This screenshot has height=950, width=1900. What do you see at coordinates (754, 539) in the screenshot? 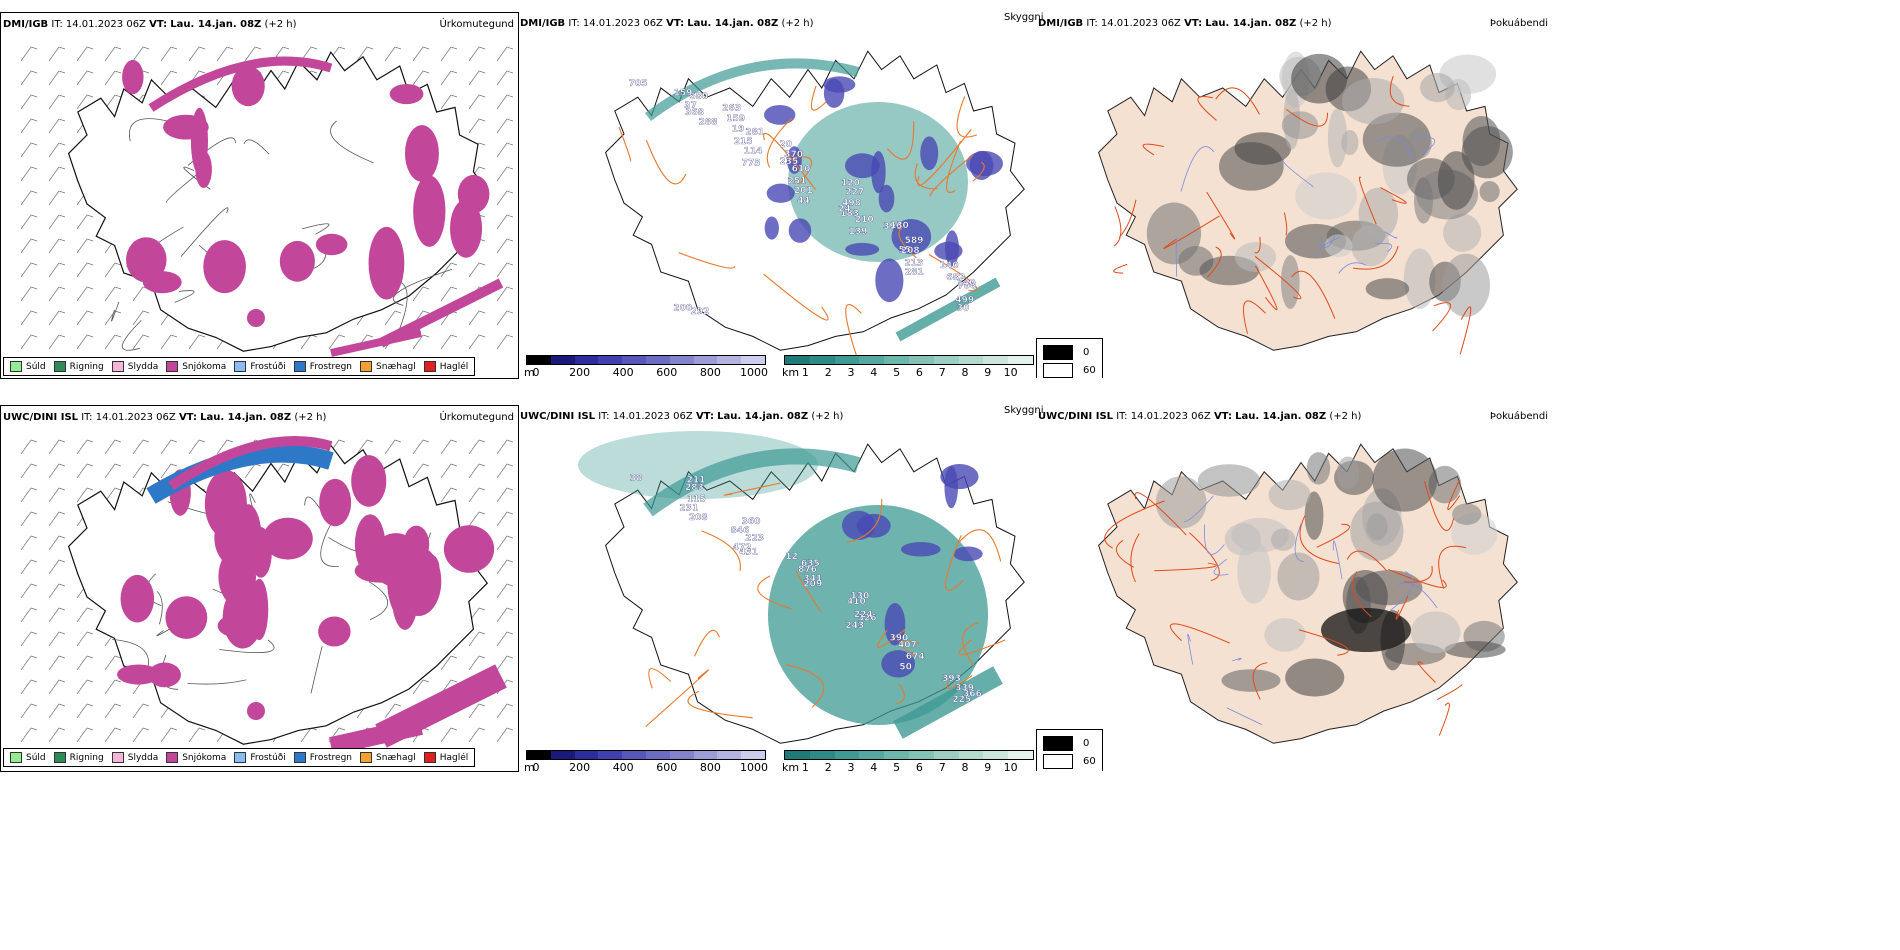
I see `cloud-base-label: 223` at bounding box center [754, 539].